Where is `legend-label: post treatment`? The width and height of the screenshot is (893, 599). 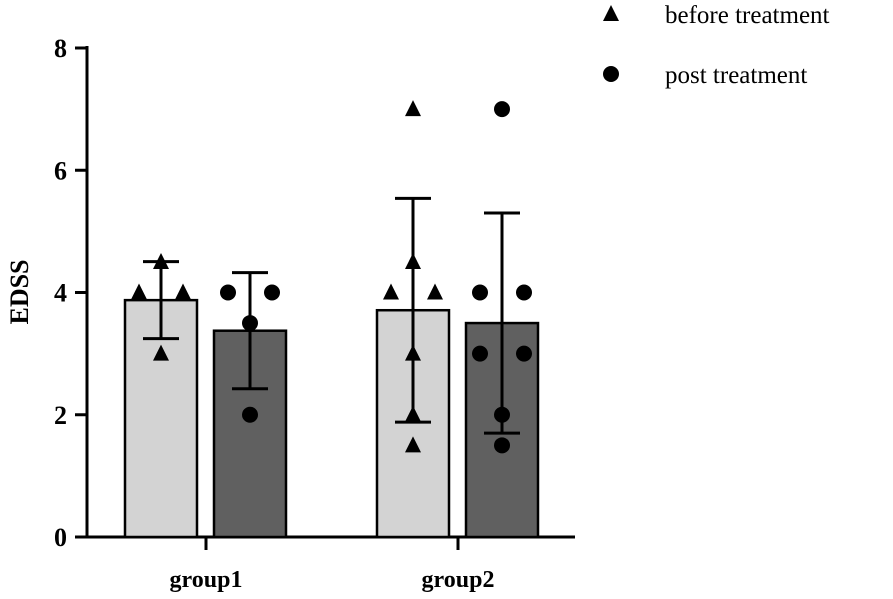
legend-label: post treatment is located at coordinates (736, 75).